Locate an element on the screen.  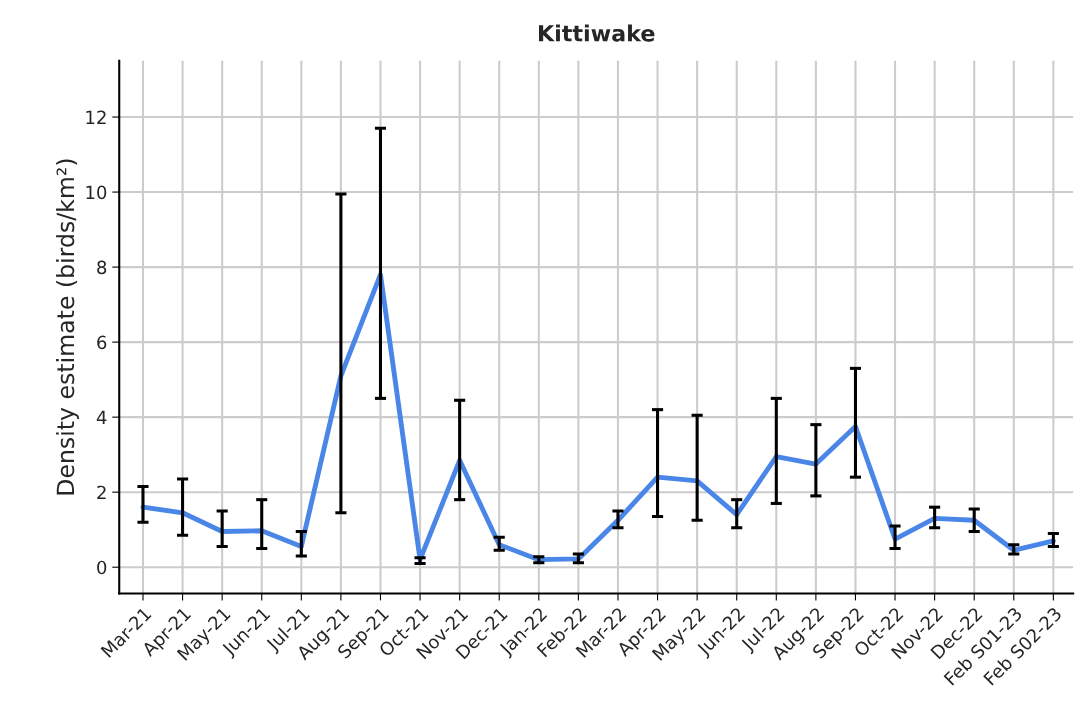
y-tick-label: 4 is located at coordinates (101, 417).